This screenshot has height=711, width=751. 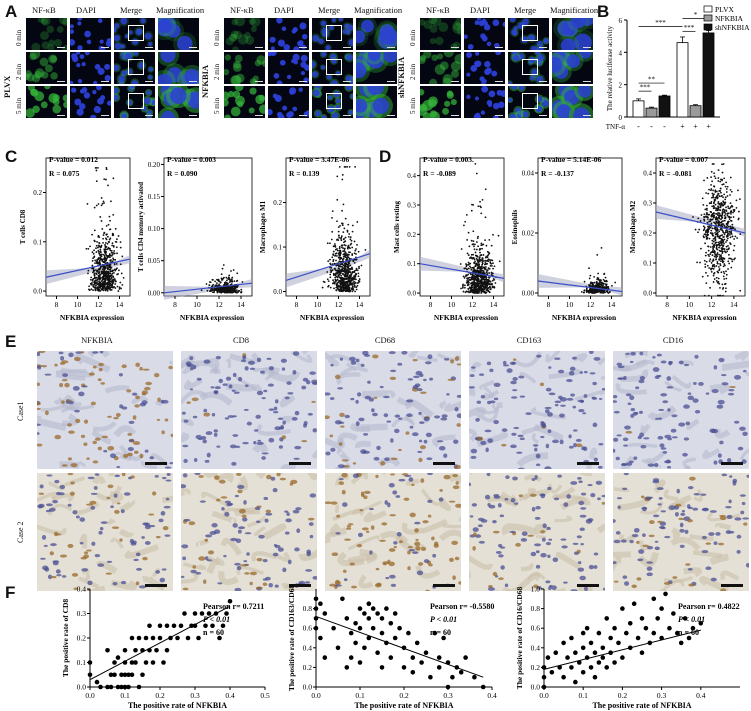 What do you see at coordinates (515, 226) in the screenshot?
I see `y-axis-label: Eosinophils` at bounding box center [515, 226].